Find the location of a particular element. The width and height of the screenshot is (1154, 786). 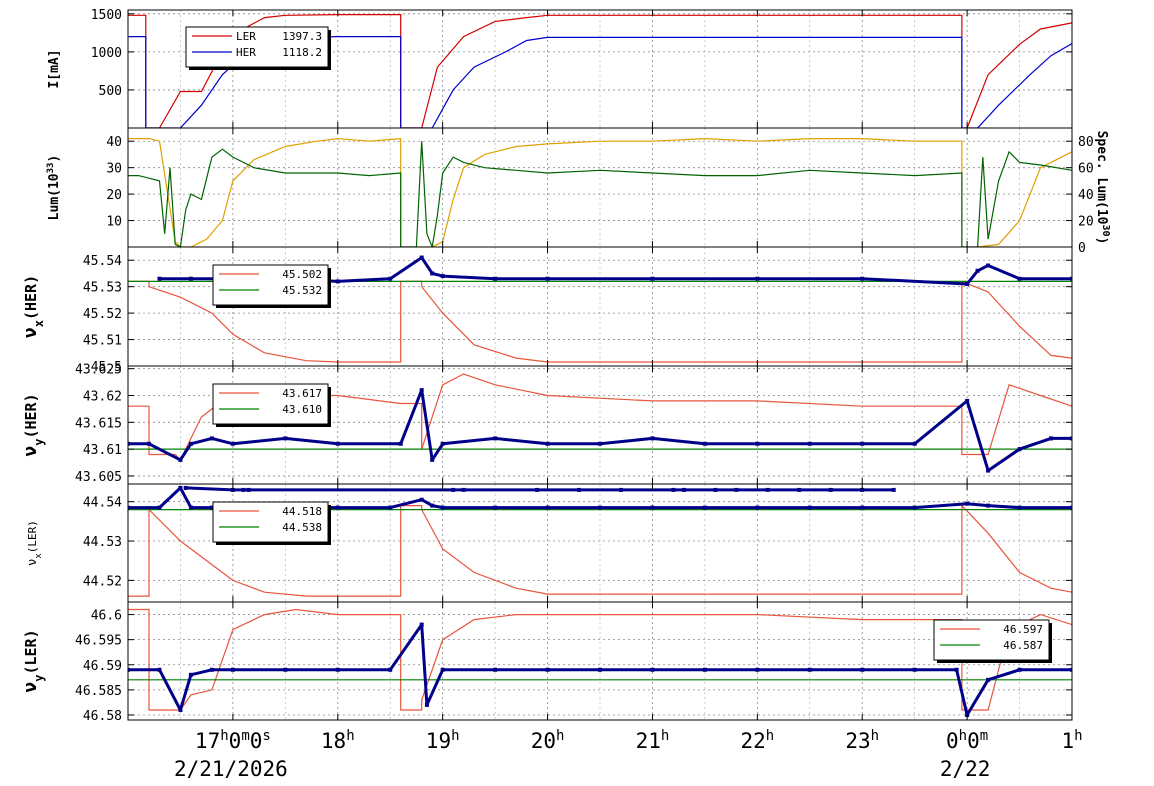

y-tick-label: 43.61 is located at coordinates (102, 450).